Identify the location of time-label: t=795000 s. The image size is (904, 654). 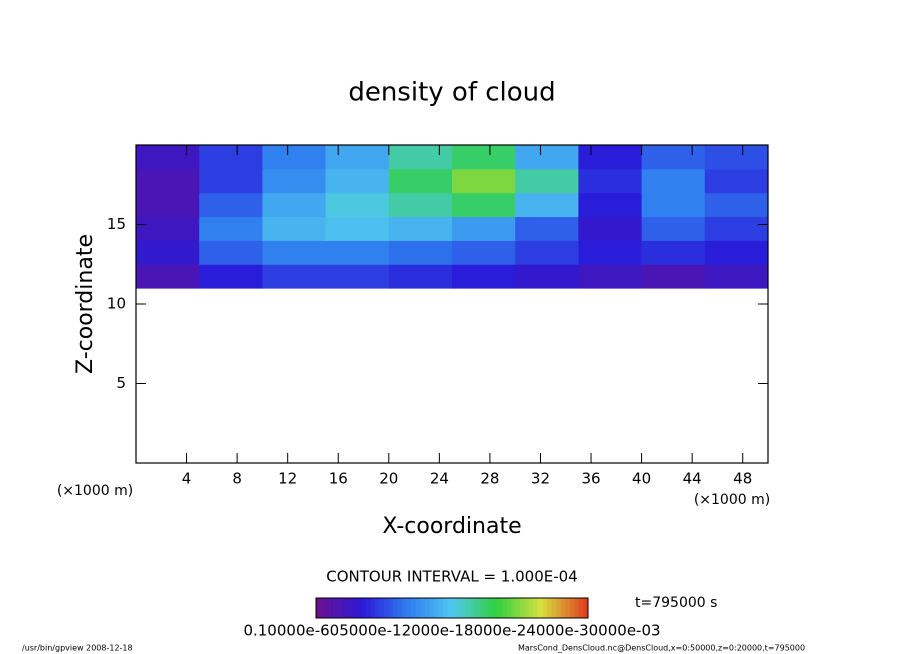
(676, 603).